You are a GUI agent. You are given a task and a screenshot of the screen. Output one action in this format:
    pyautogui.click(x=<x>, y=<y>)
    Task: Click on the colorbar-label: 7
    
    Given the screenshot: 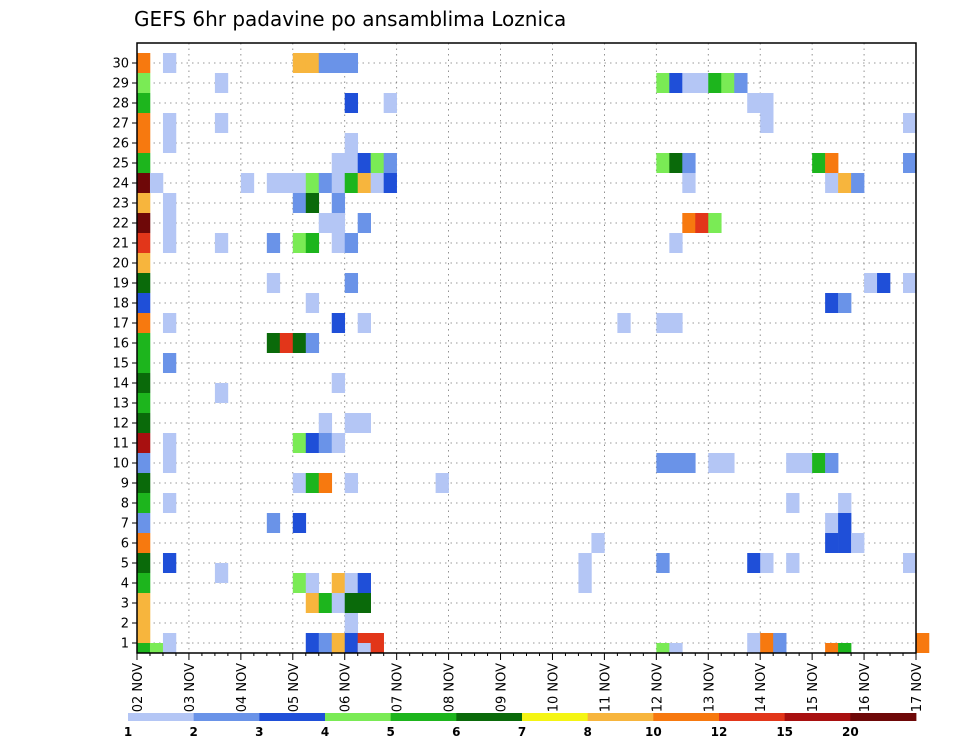 What is the action you would take?
    pyautogui.click(x=522, y=732)
    